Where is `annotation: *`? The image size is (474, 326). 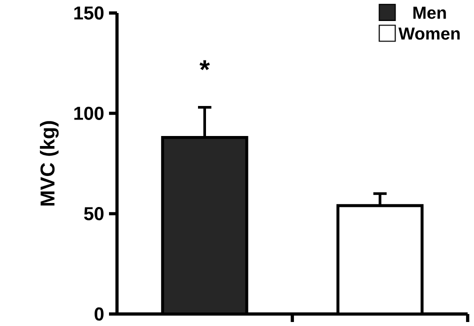
annotation: * is located at coordinates (205, 65).